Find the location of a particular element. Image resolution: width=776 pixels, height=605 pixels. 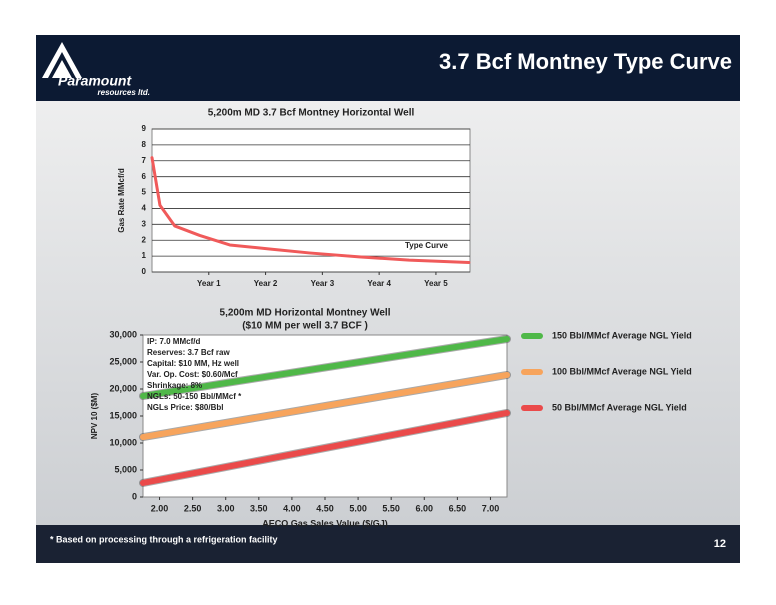

legend-label: 100 Bbl/MMcf Average NGL Yield is located at coordinates (622, 371).